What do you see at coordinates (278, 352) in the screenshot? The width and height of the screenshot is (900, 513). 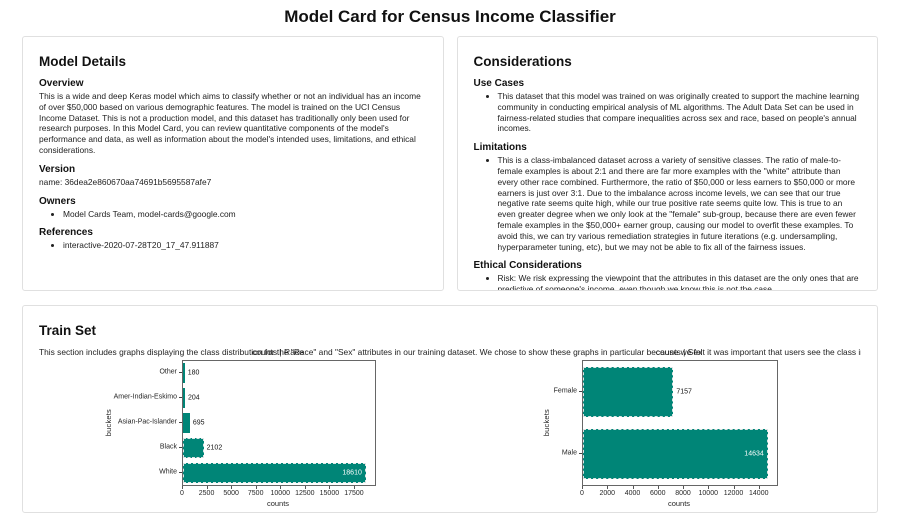 I see `chart-title: counts | Race` at bounding box center [278, 352].